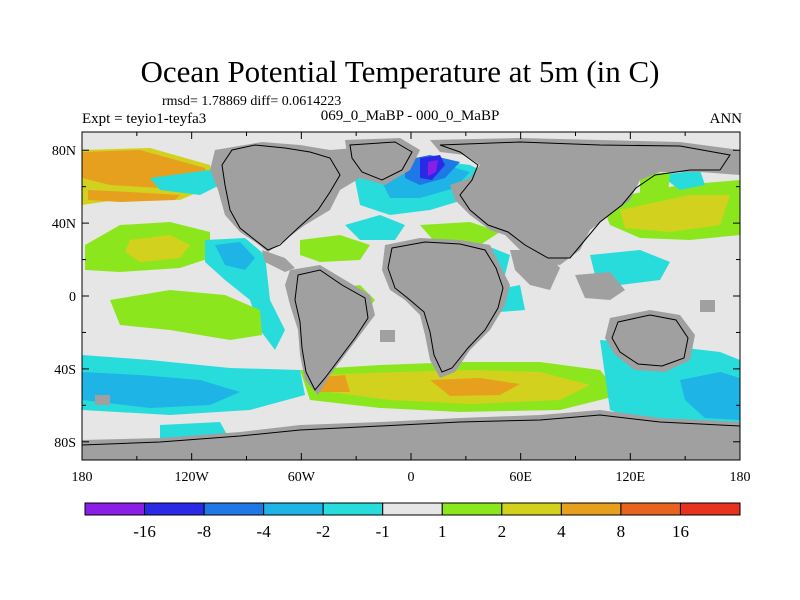 The width and height of the screenshot is (800, 600). I want to click on x-axis-labels: 180 120W 60W 0 60E 120E 180, so click(411, 477).